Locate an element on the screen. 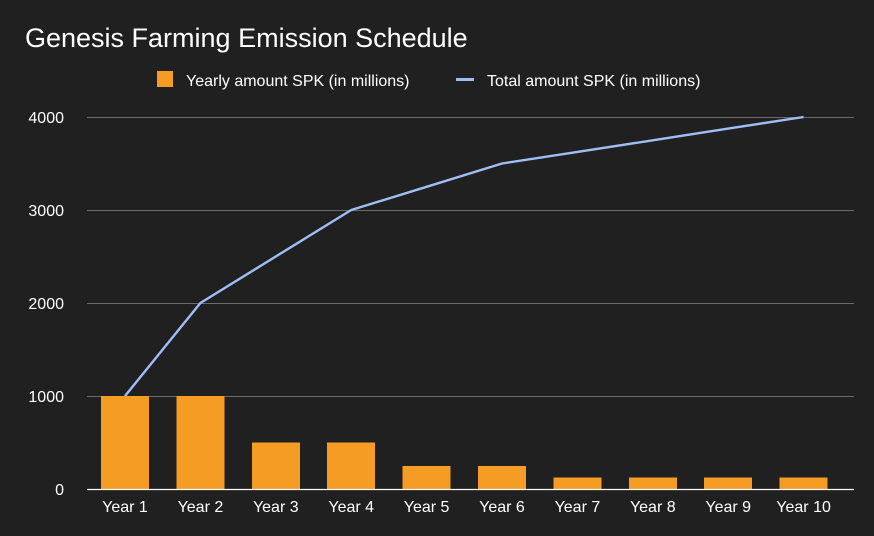 This screenshot has width=874, height=536. x-tick-label: Year 9 is located at coordinates (728, 507).